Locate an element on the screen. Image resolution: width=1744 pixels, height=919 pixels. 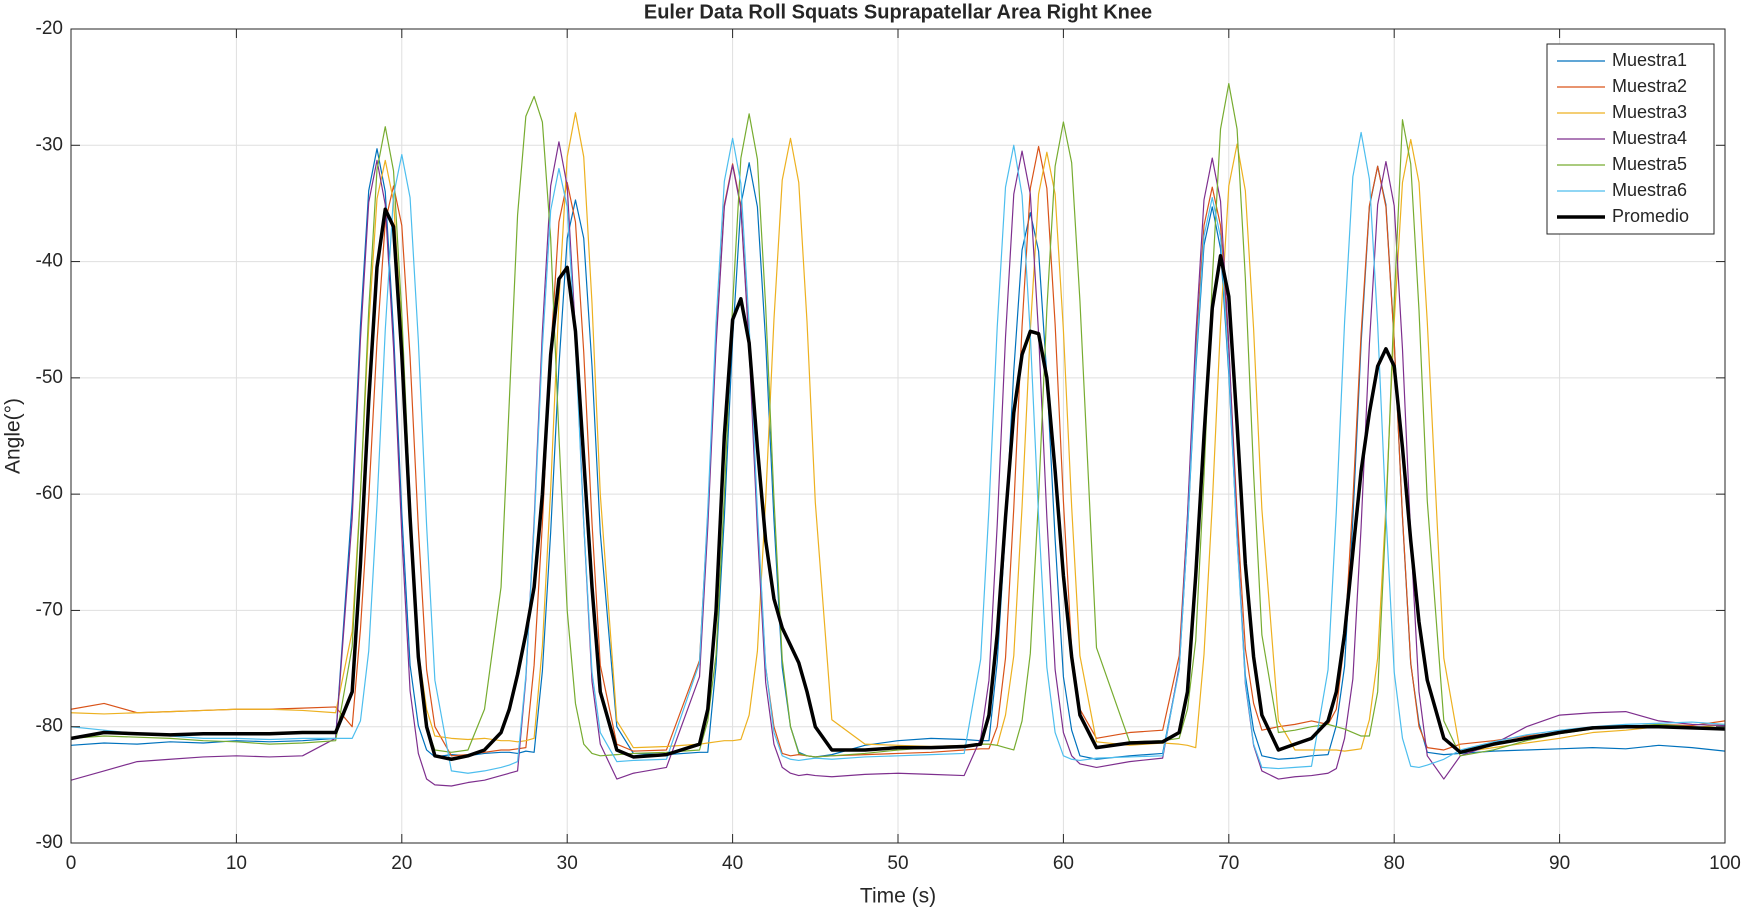
x-tick-label: 90 is located at coordinates (1559, 863).